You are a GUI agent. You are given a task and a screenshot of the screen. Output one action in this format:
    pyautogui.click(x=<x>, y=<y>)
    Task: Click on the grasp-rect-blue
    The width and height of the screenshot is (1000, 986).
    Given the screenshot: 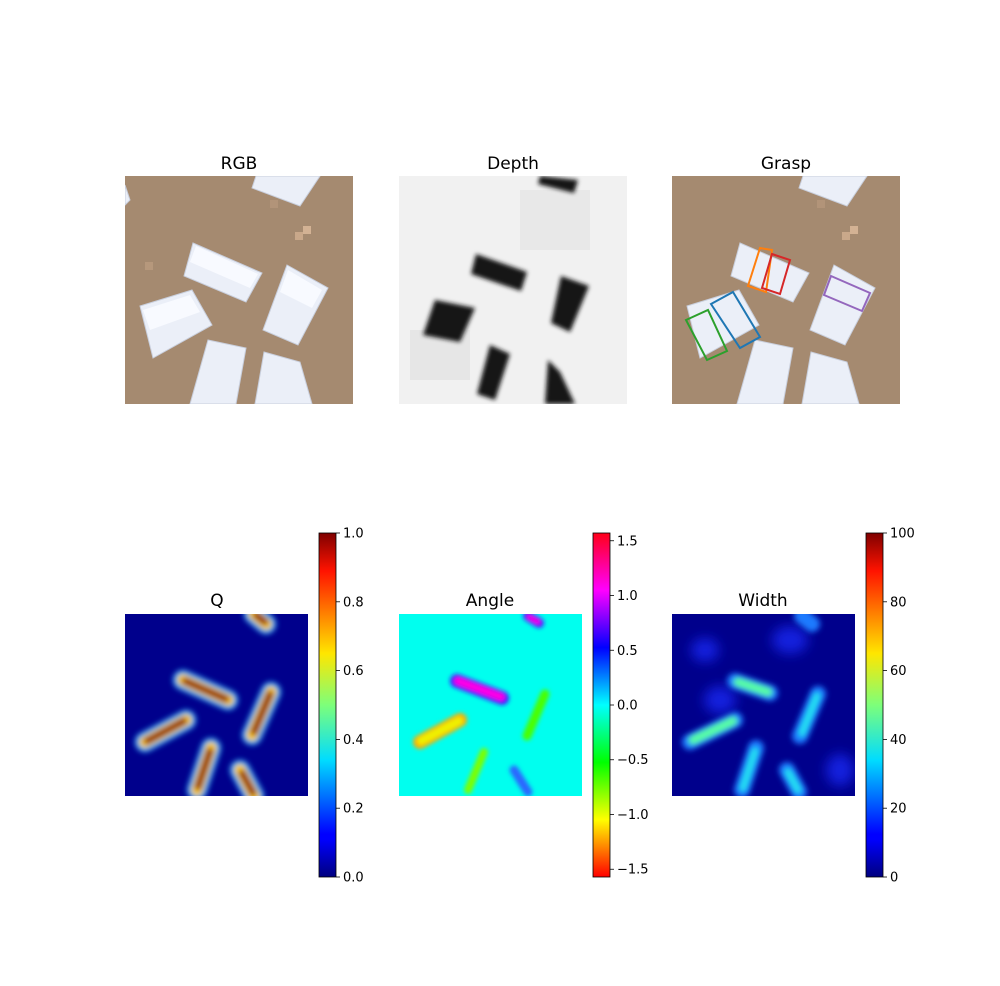 What is the action you would take?
    pyautogui.click(x=735, y=320)
    